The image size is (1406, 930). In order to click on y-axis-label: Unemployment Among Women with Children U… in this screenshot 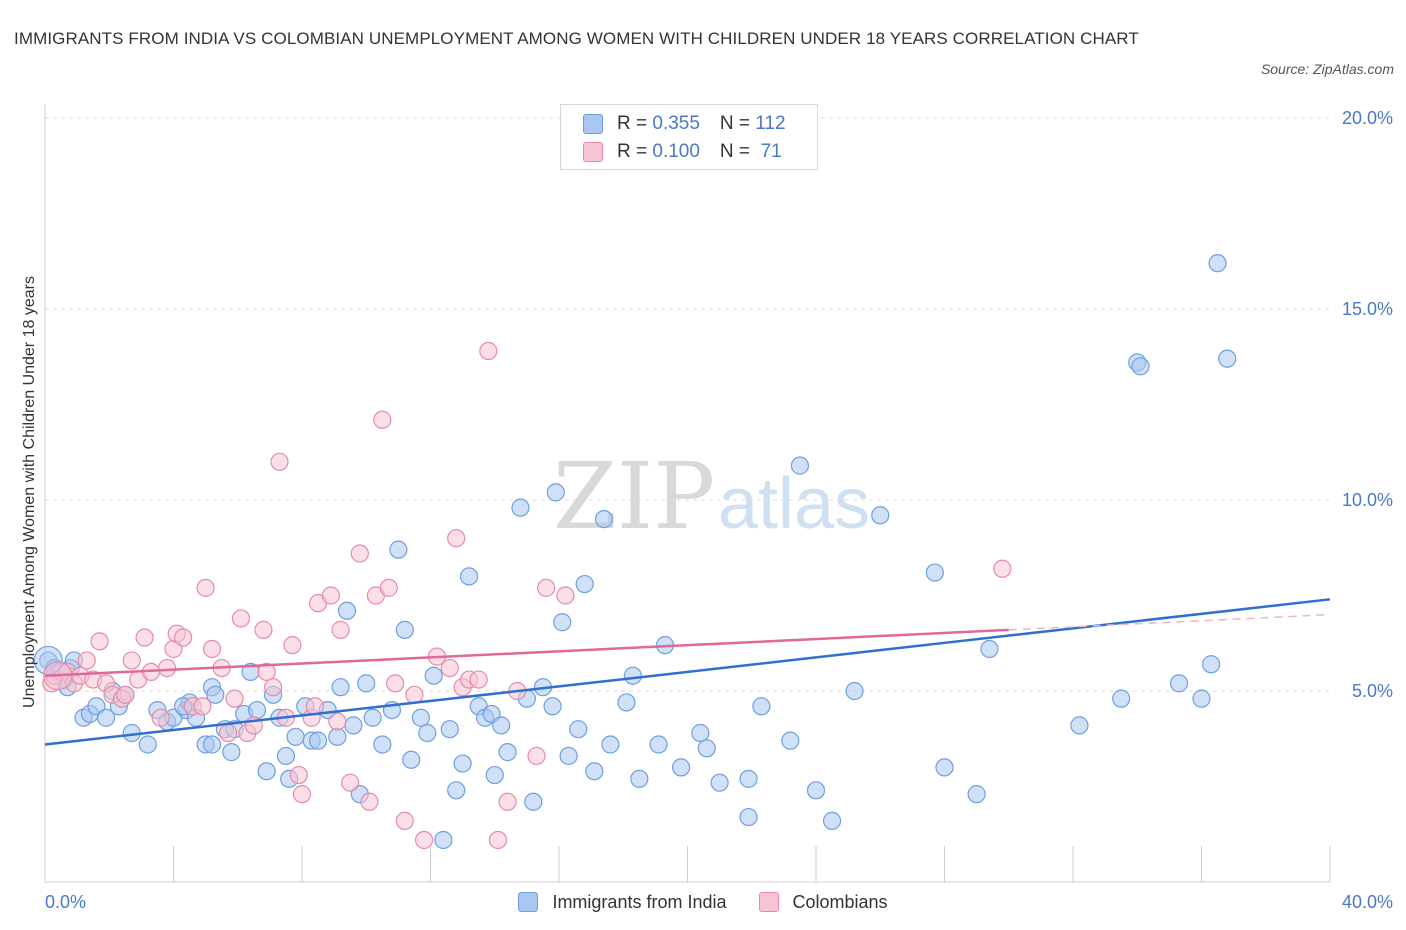, I will do `click(29, 492)`.